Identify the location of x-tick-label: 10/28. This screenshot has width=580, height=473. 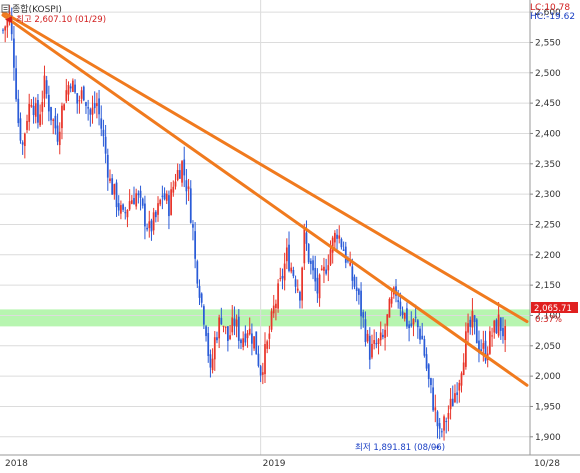
(547, 464).